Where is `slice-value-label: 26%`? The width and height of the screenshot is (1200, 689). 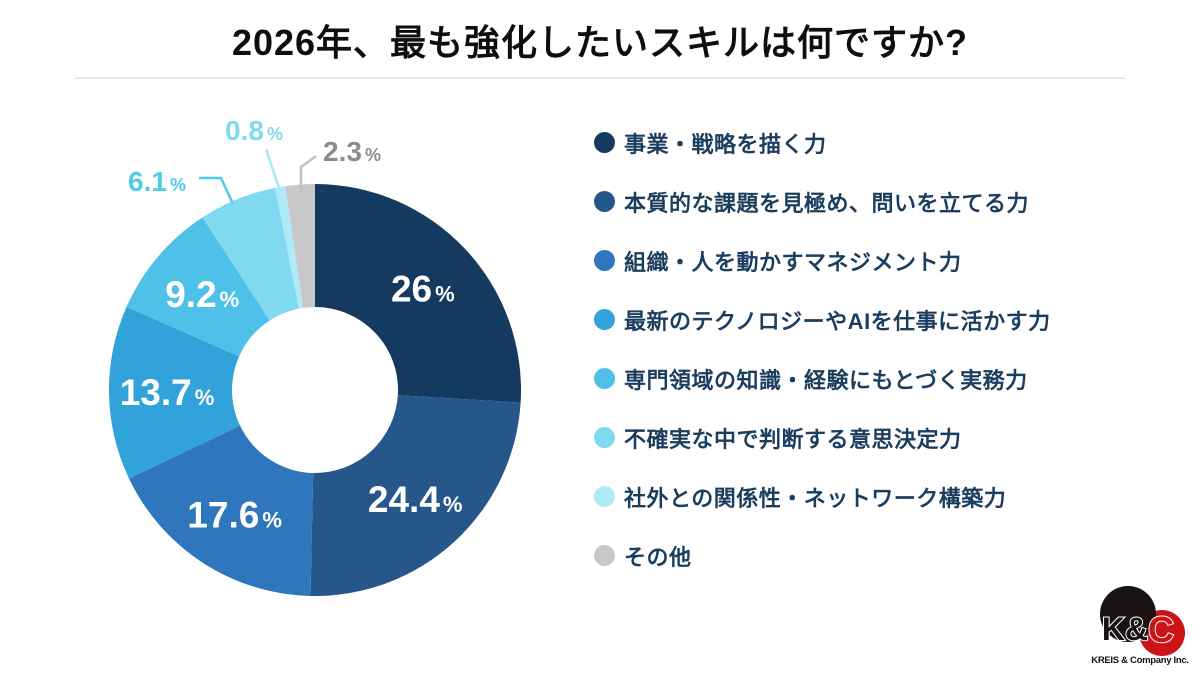
slice-value-label: 26% is located at coordinates (423, 289).